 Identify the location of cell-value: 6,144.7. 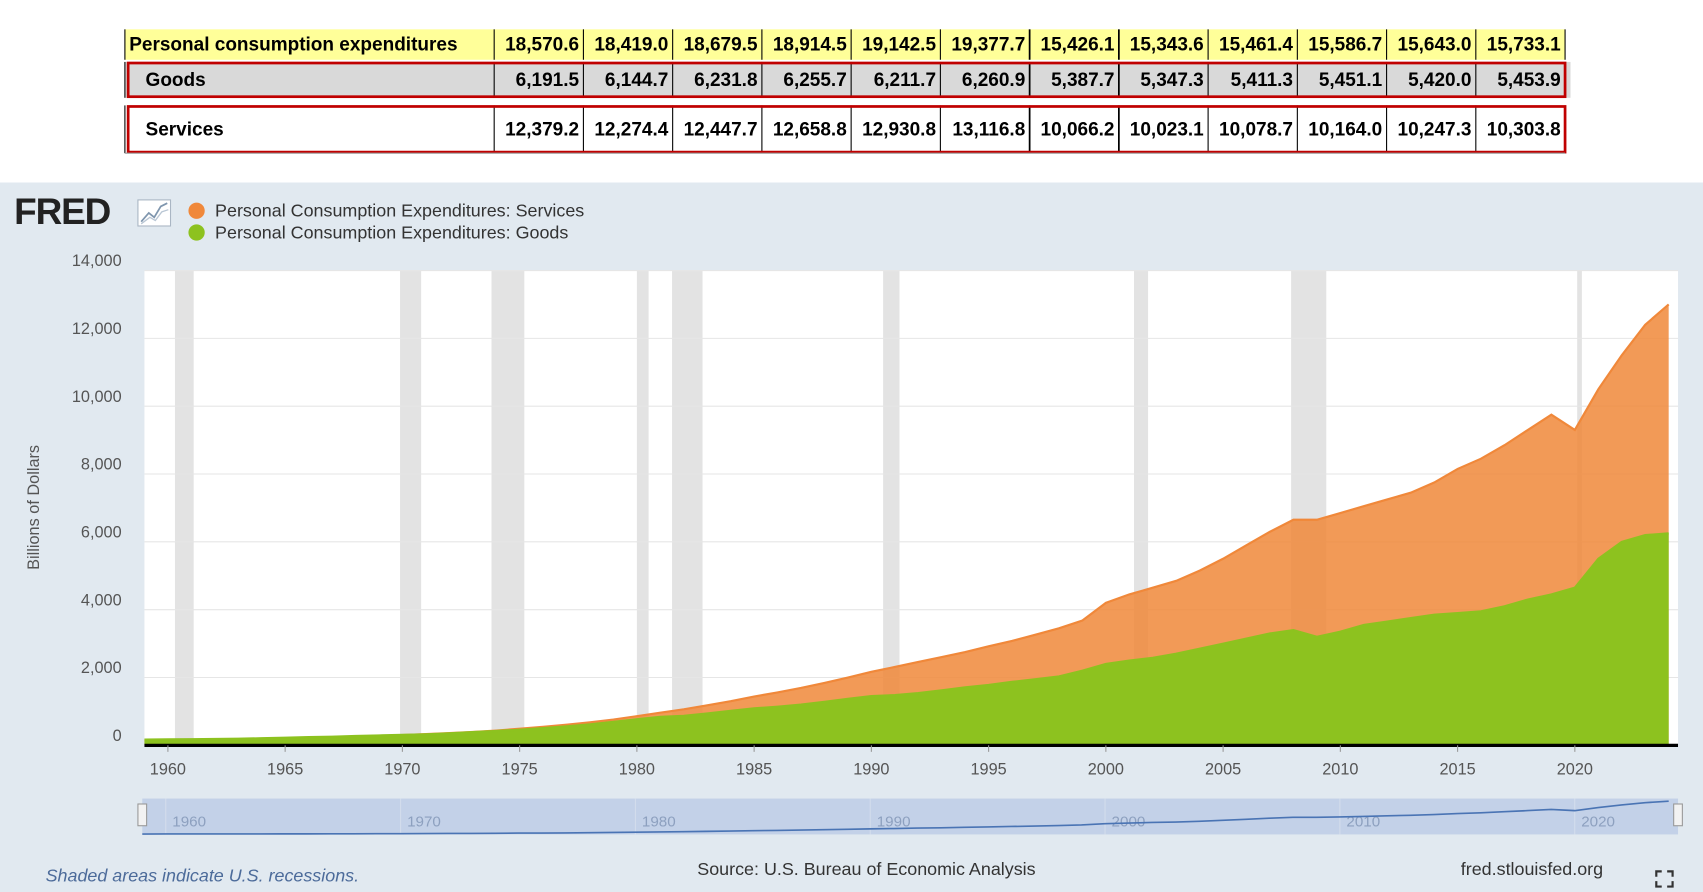
(636, 80).